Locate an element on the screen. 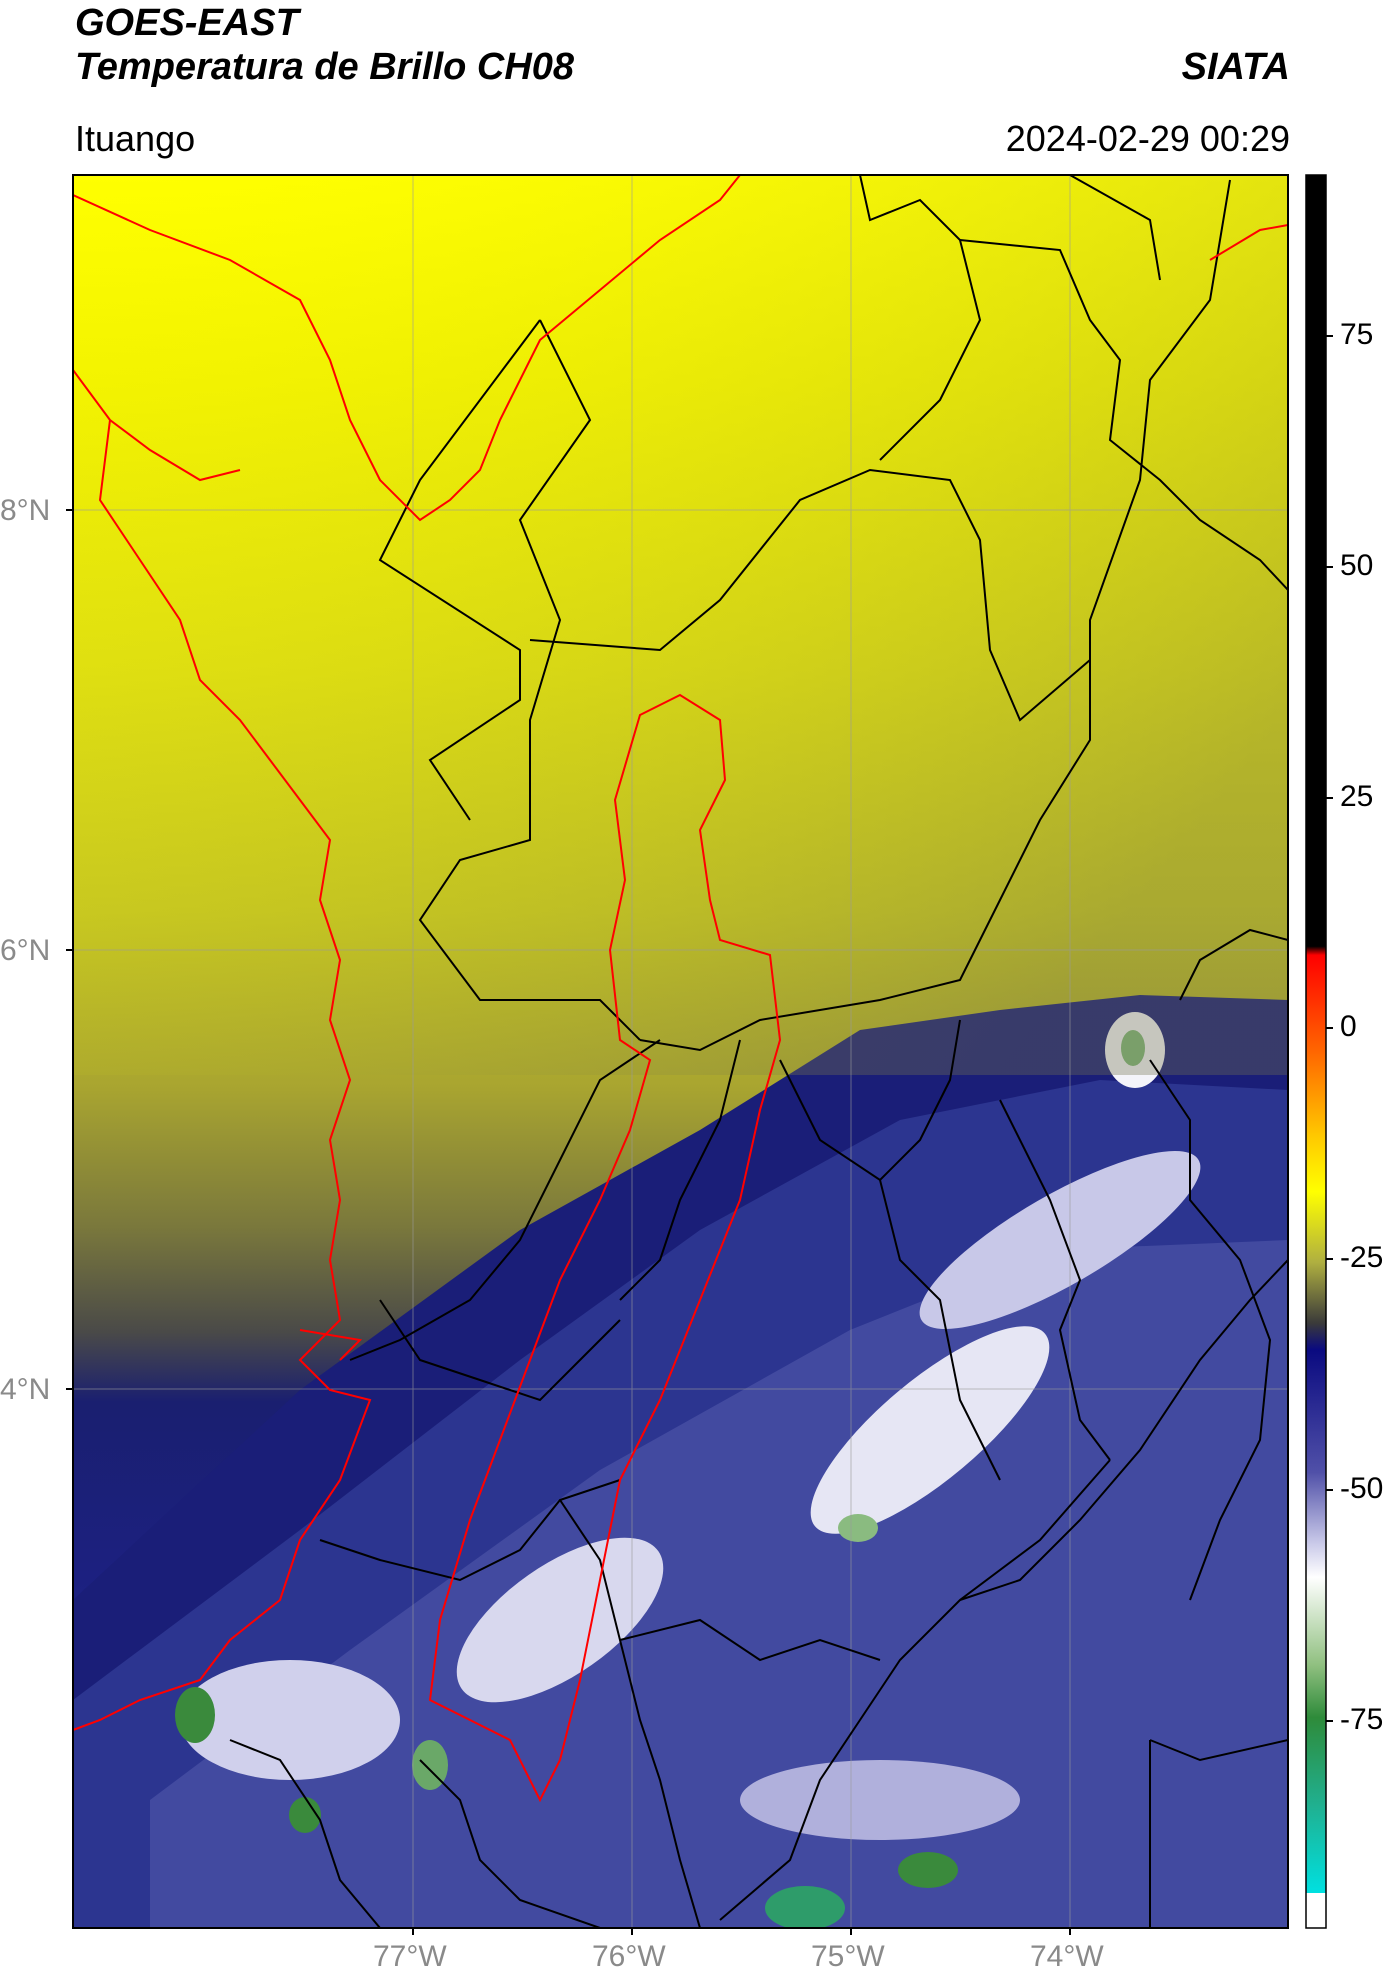 The height and width of the screenshot is (1981, 1384). ituango-basin-outline is located at coordinates (605, 1248).